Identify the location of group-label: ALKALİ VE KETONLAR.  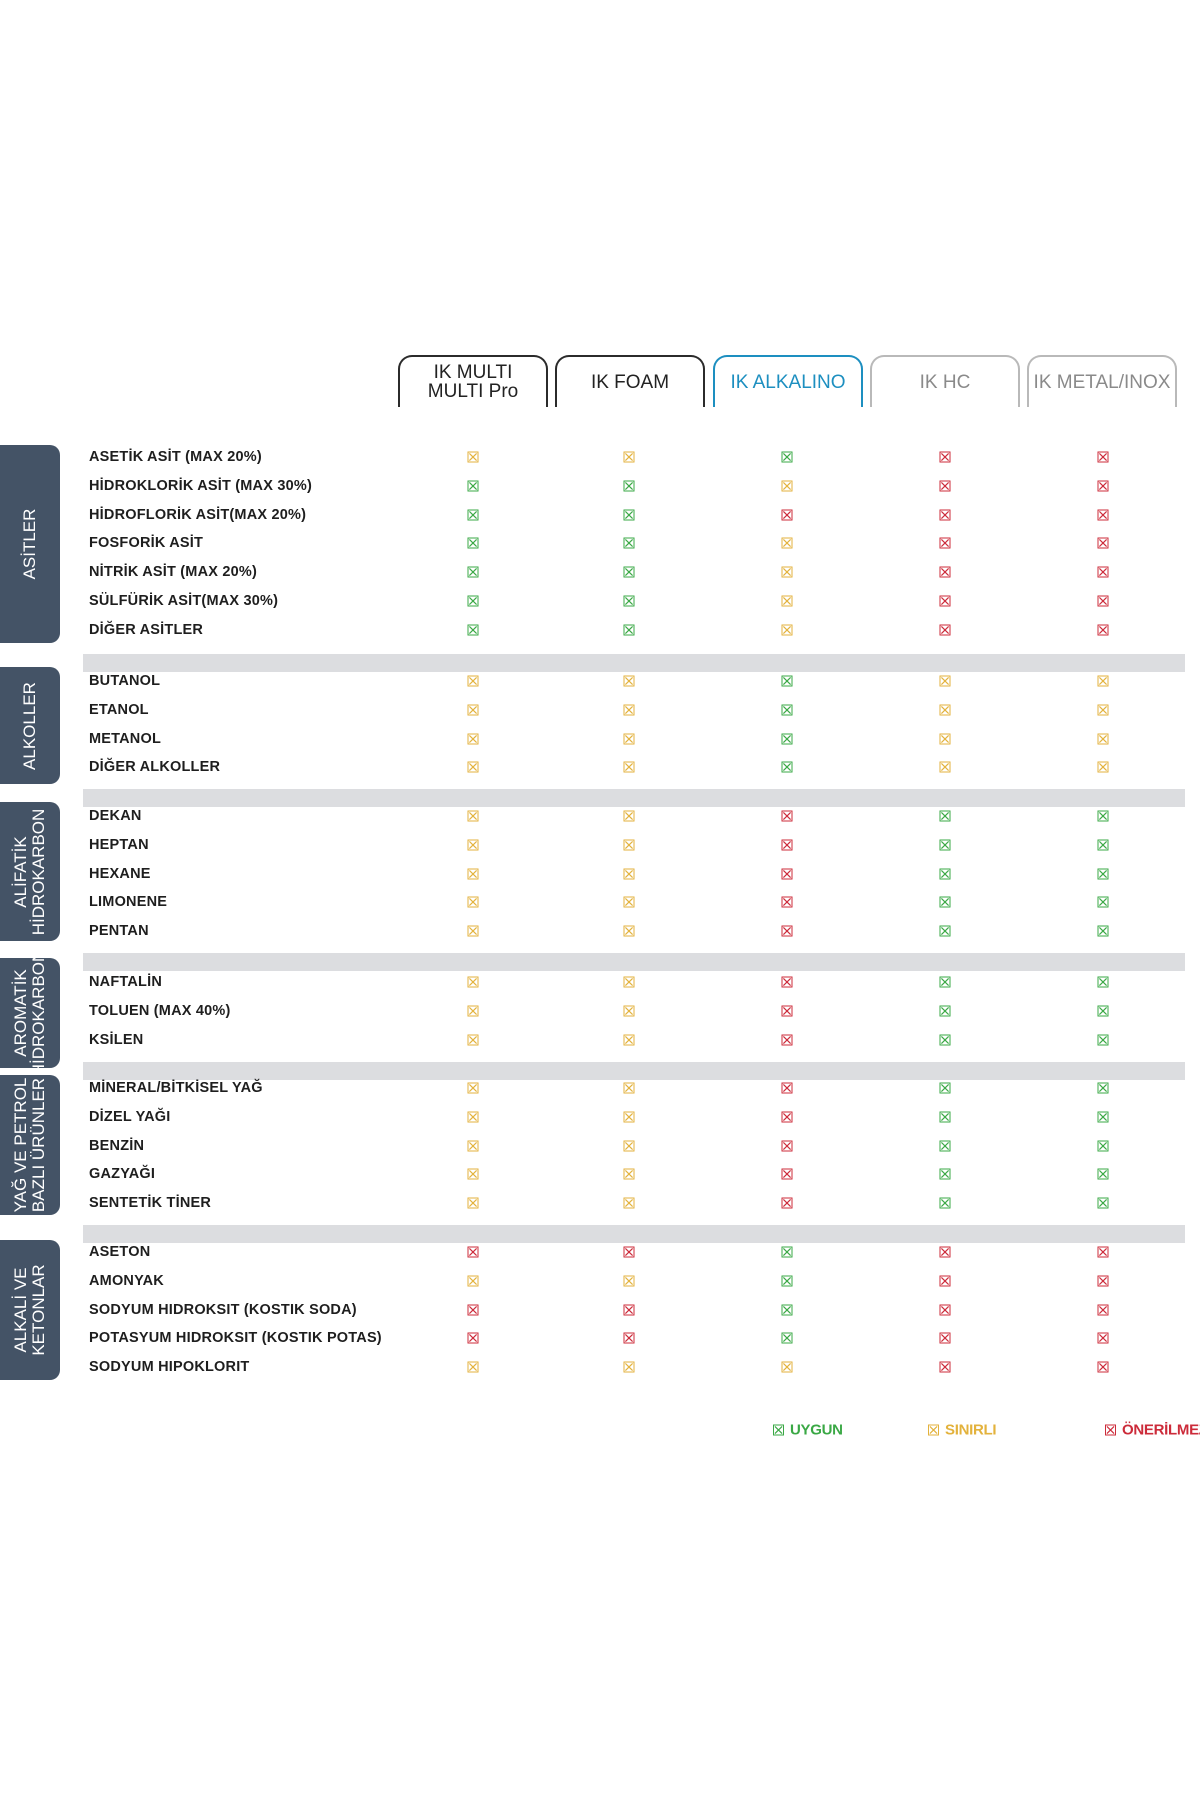
(29, 1310).